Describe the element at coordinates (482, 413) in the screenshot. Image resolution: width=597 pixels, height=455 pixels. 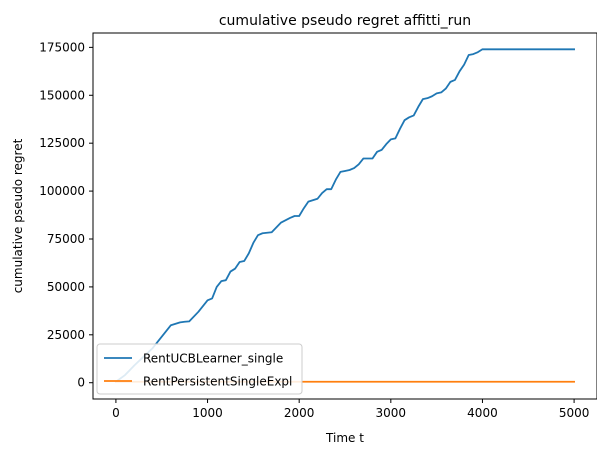
I see `x-tick-label: 4000` at that location.